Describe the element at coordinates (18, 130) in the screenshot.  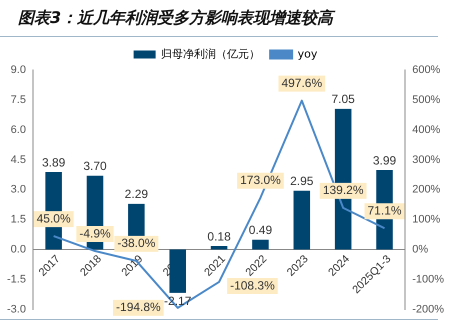
I see `y-tick-label: 6.0` at that location.